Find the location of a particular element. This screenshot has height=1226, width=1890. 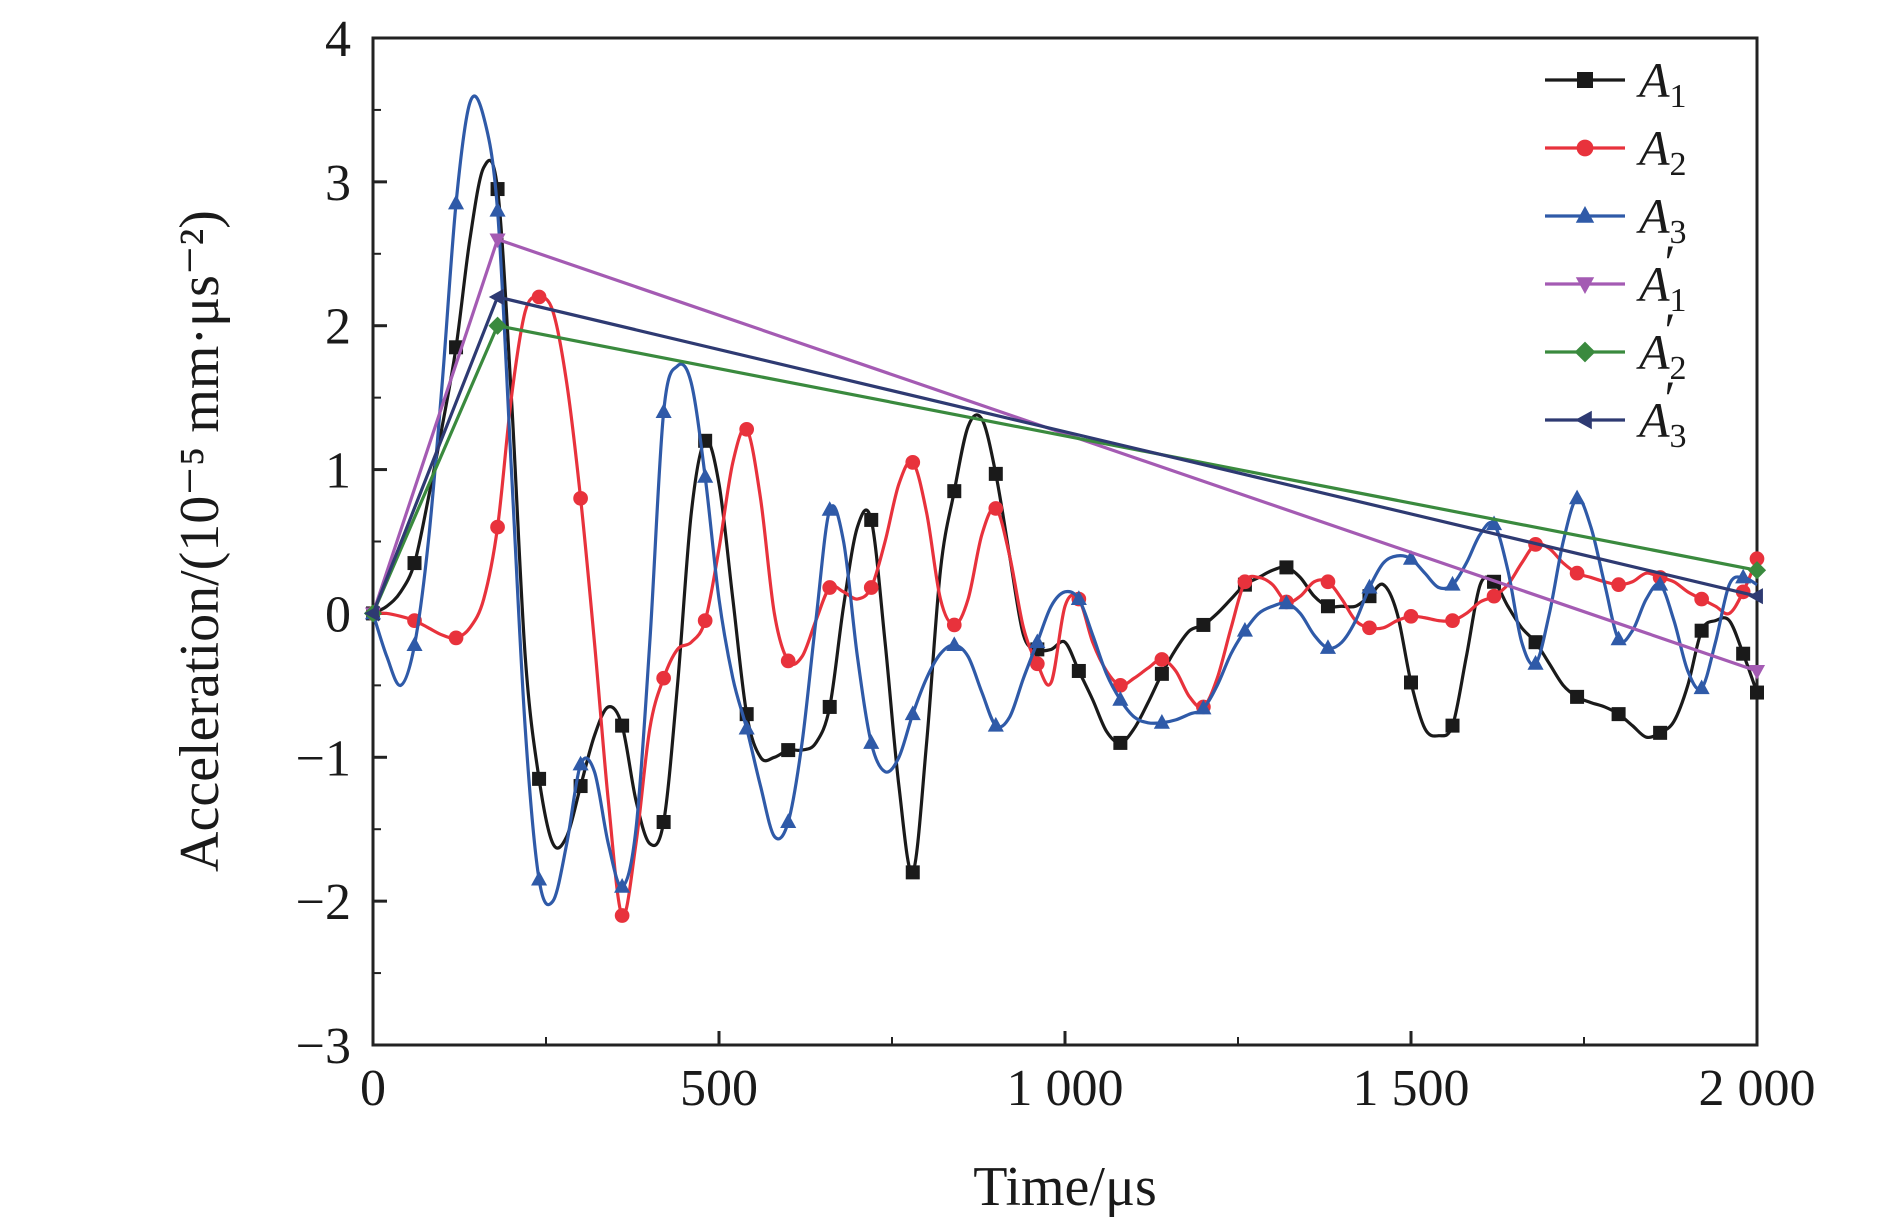

legend-label: A1 is located at coordinates (1661, 83).